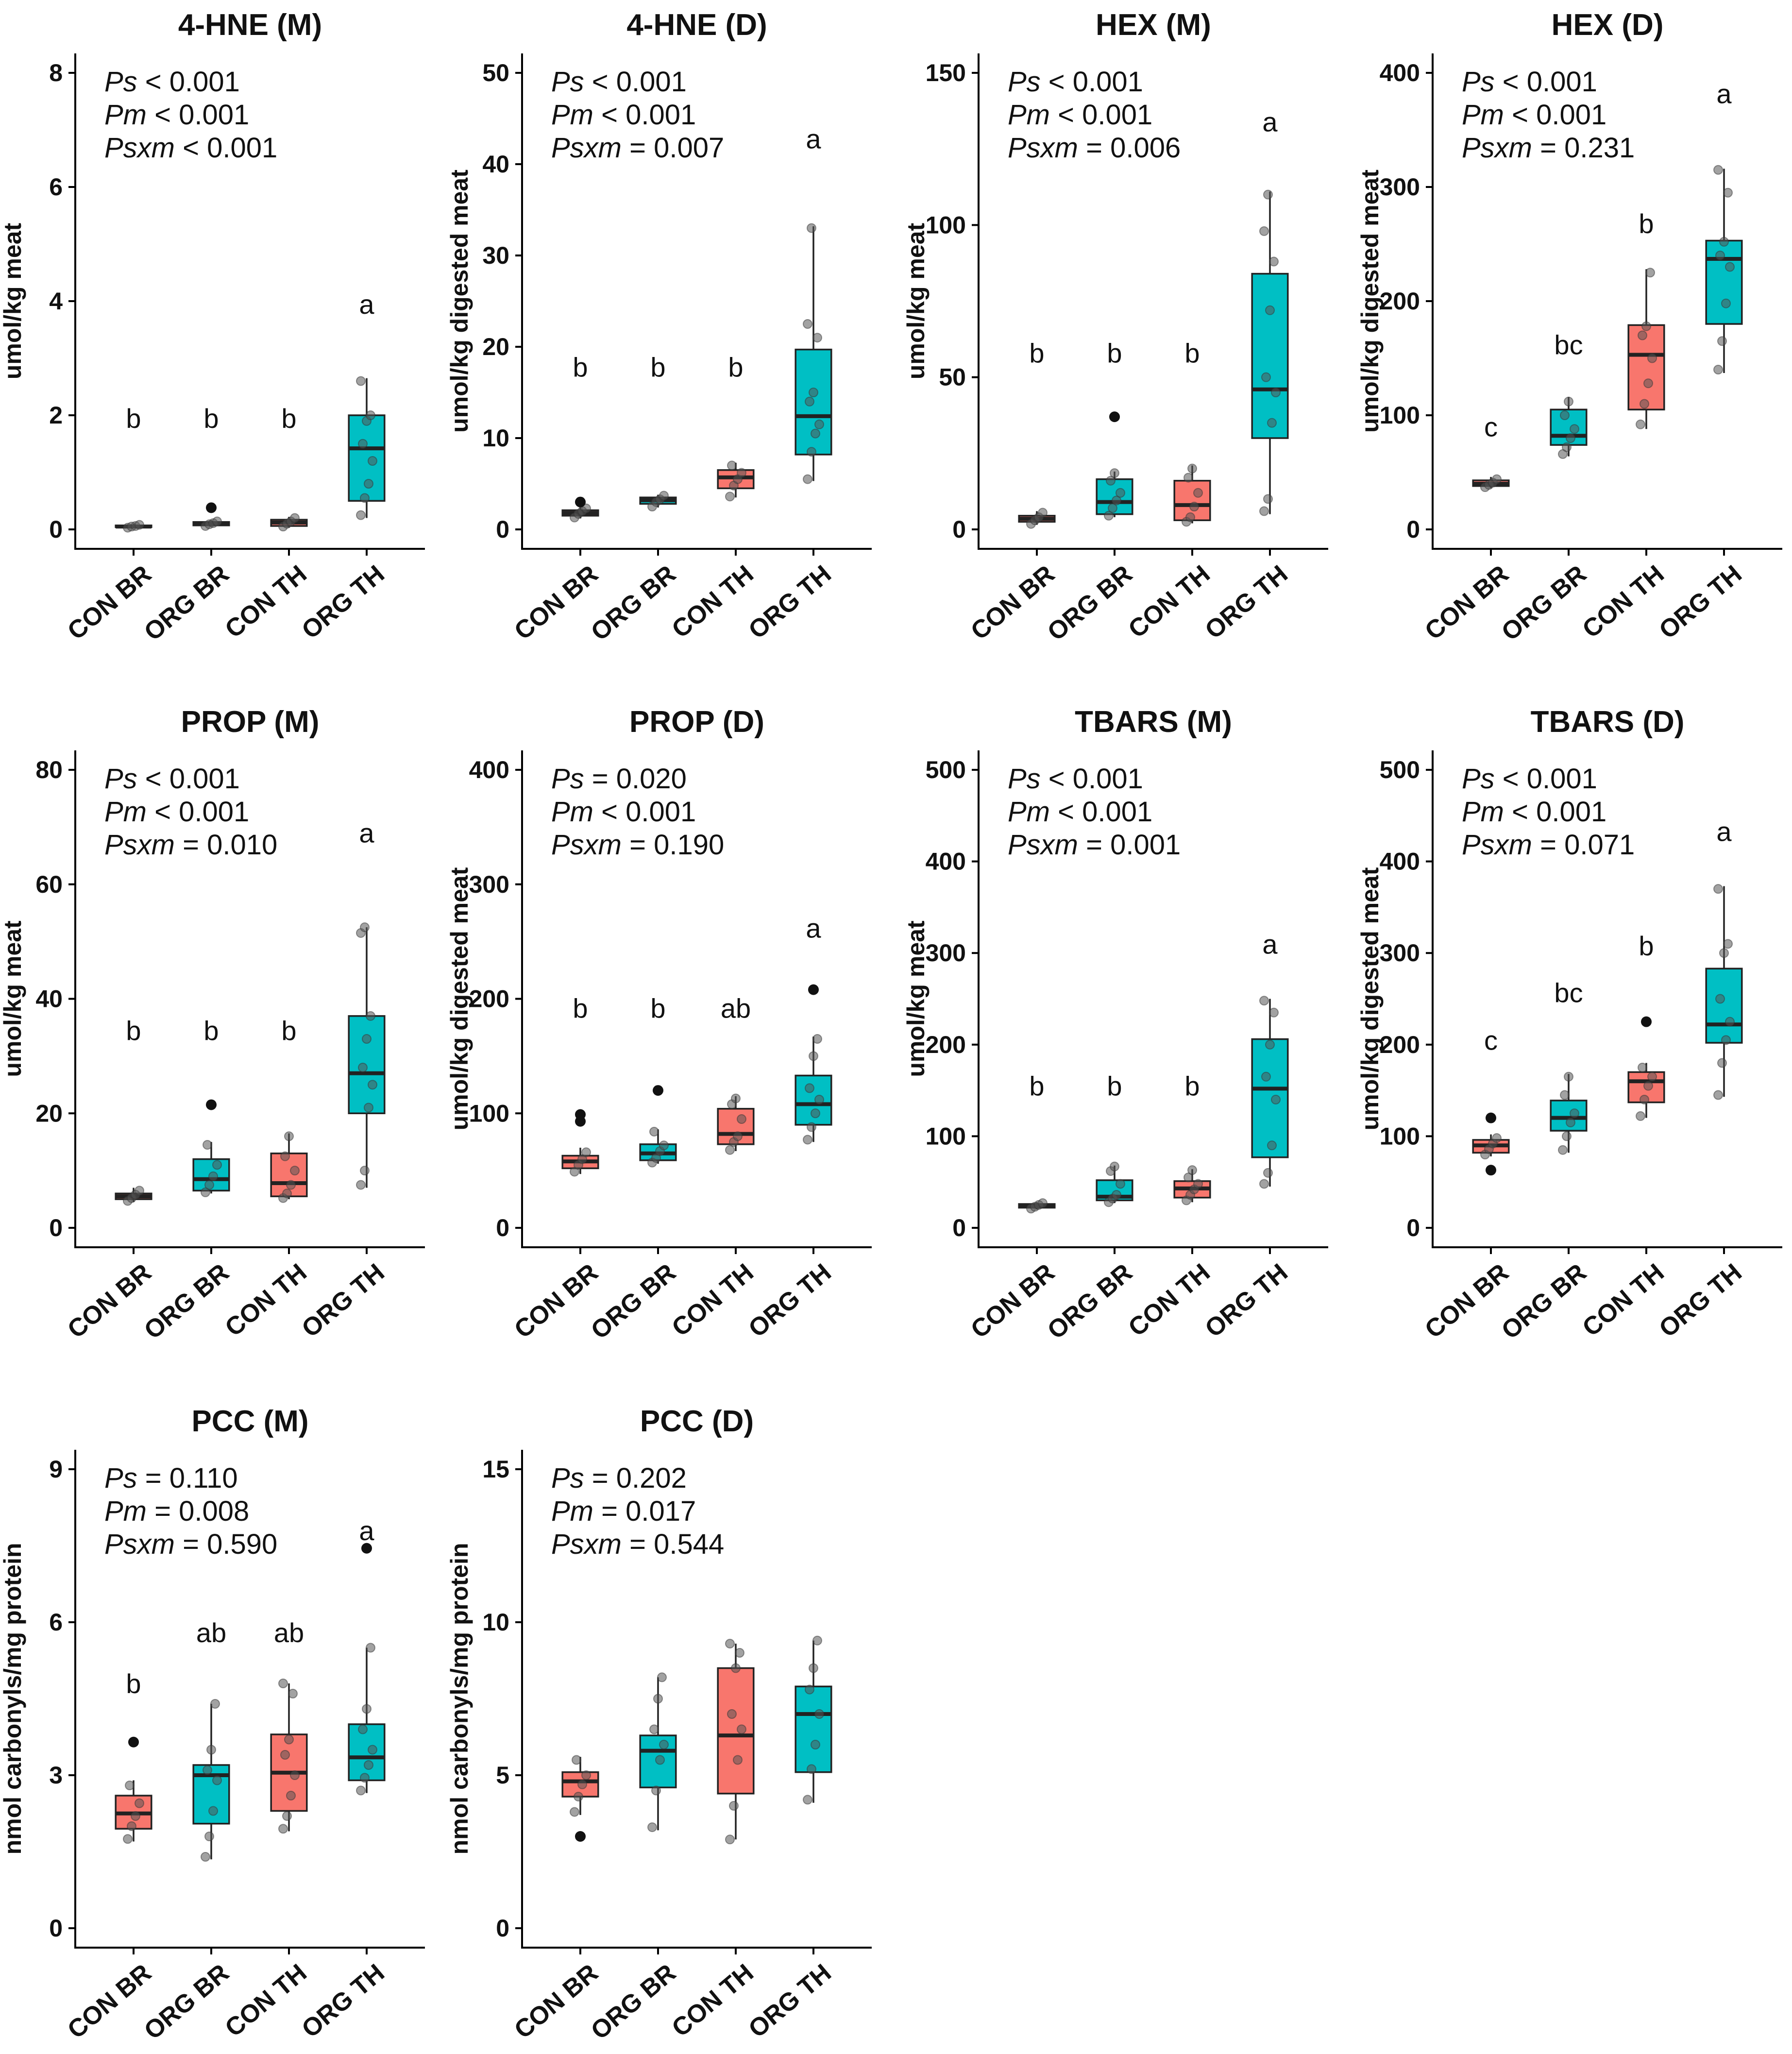 This screenshot has height=2054, width=1792. Describe the element at coordinates (56, 1469) in the screenshot. I see `y-tick-label: 9` at that location.